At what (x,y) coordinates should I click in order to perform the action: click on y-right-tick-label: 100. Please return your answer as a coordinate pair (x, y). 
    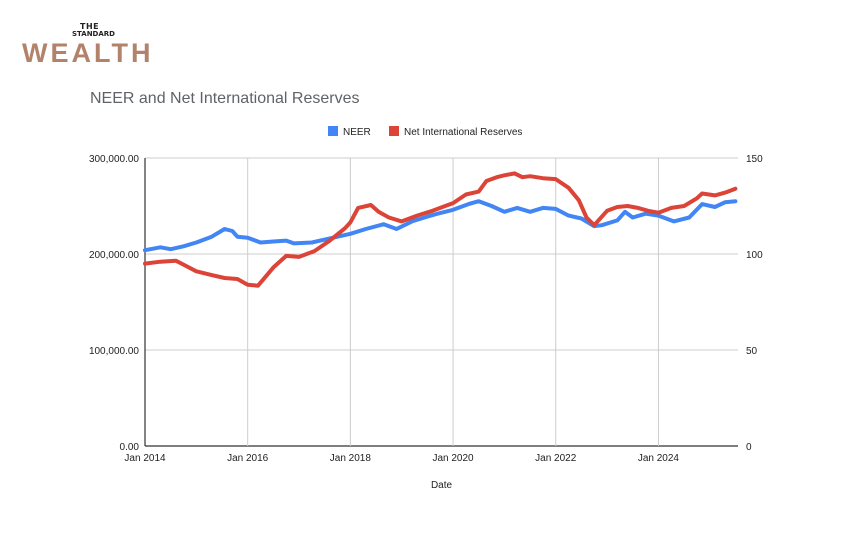
    Looking at the image, I should click on (754, 255).